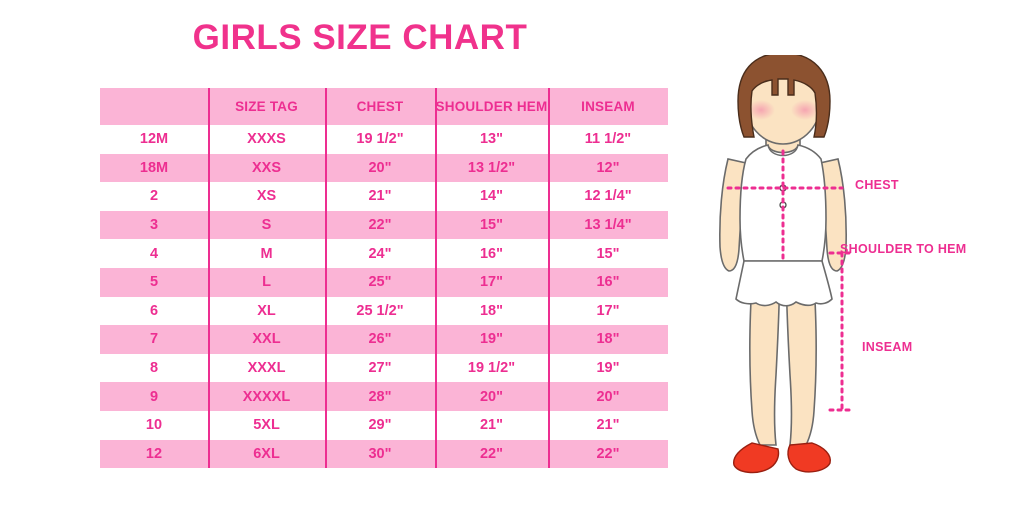 Image resolution: width=1024 pixels, height=512 pixels. I want to click on cell-chest: 27", so click(380, 368).